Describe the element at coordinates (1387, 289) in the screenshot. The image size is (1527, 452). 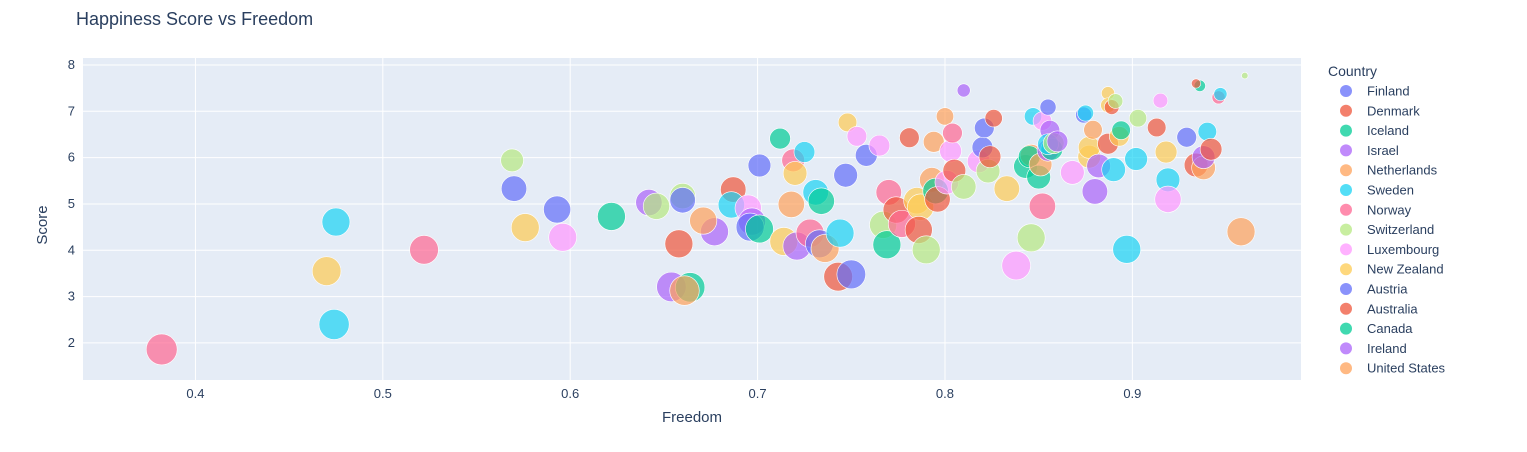
I see `legend-label: Austria` at that location.